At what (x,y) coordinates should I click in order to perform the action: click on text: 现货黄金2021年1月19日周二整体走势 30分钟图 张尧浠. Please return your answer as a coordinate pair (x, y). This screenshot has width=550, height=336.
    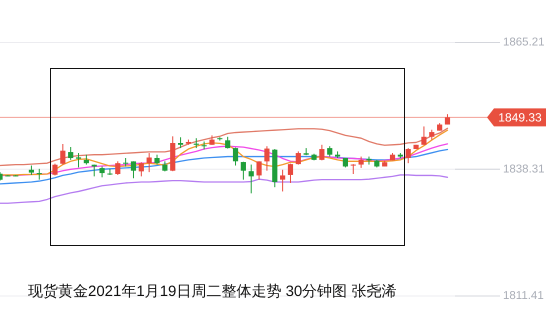
    Looking at the image, I should click on (212, 291).